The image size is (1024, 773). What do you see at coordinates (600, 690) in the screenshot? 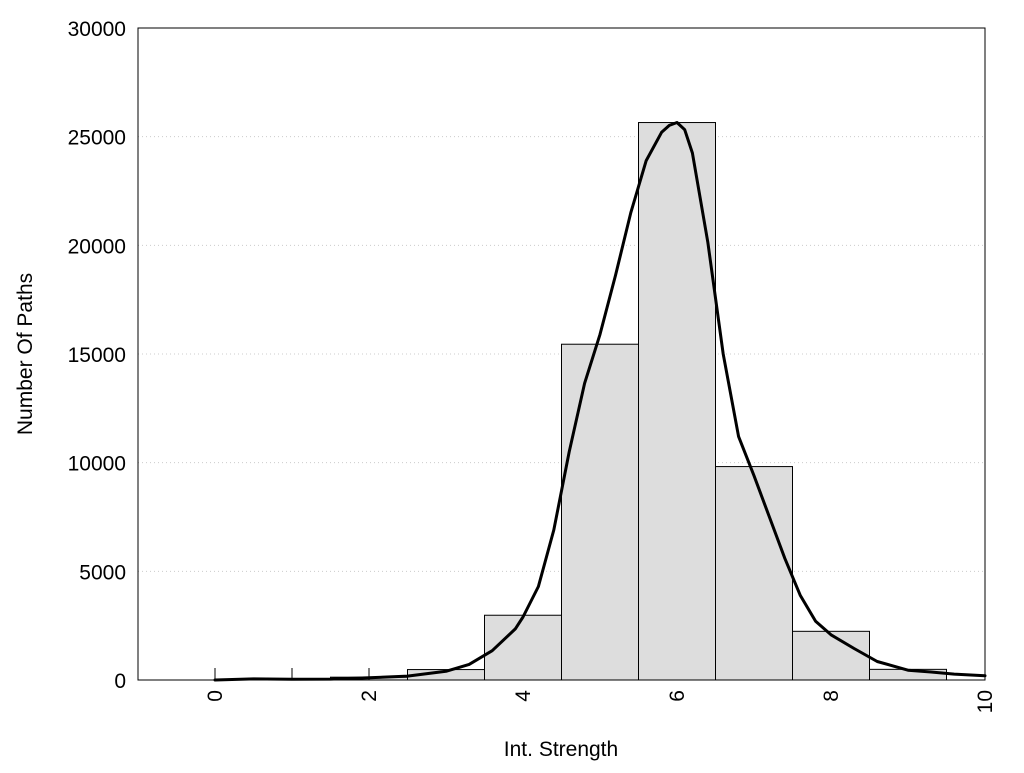
I see `x-axis-ticks: 0 2 4 6 8 10` at bounding box center [600, 690].